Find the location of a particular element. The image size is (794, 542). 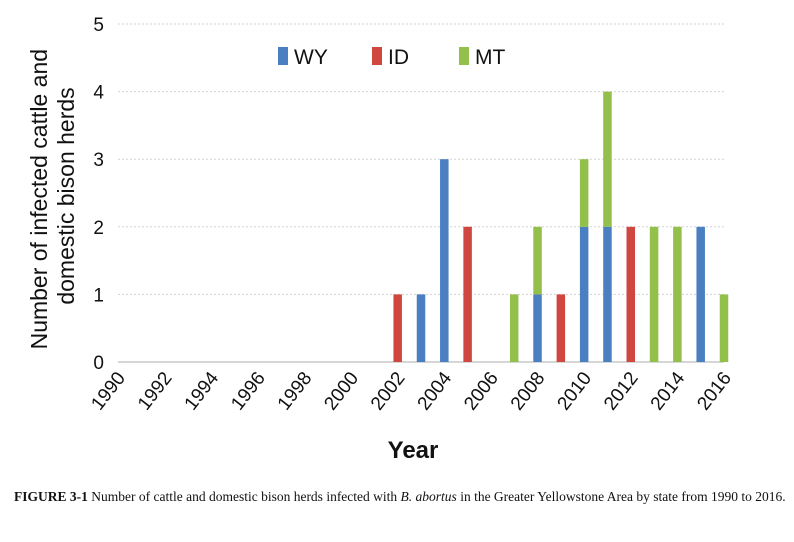

bar-WY-2015 is located at coordinates (700, 294).